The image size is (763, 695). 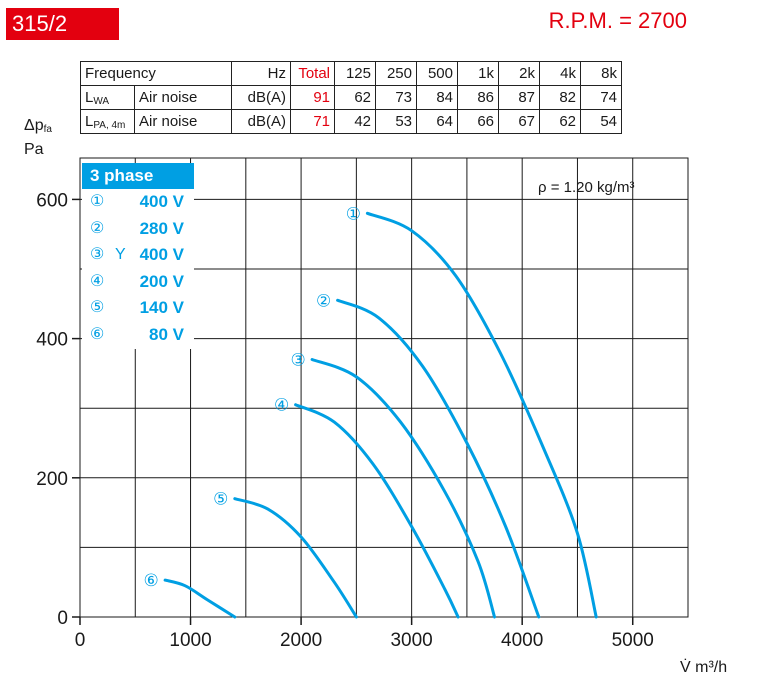 What do you see at coordinates (138, 308) in the screenshot?
I see `legend-item: ⑤ 140 V` at bounding box center [138, 308].